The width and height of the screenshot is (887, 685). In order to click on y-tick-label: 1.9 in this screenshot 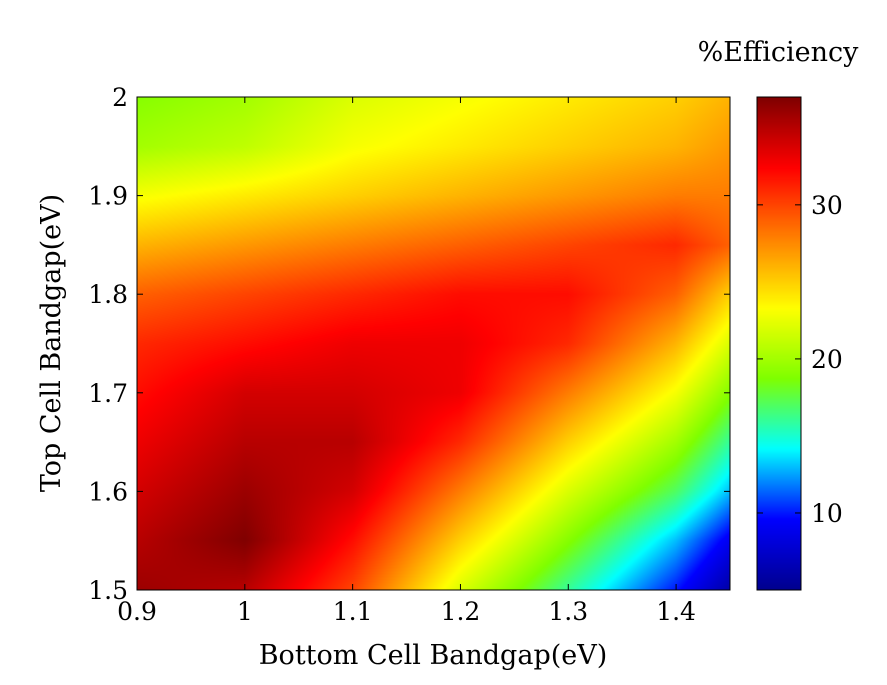, I will do `click(108, 196)`.